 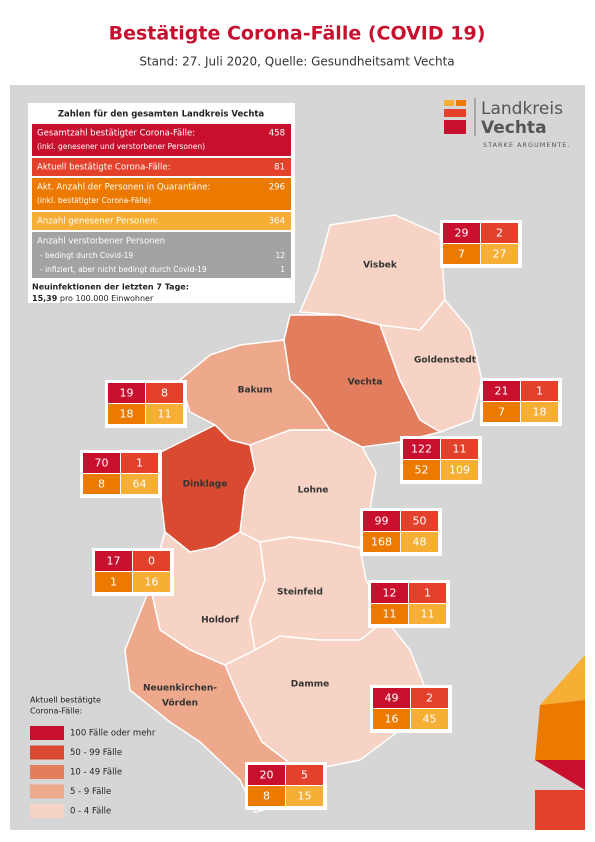 I want to click on case-value: 48, so click(x=420, y=542).